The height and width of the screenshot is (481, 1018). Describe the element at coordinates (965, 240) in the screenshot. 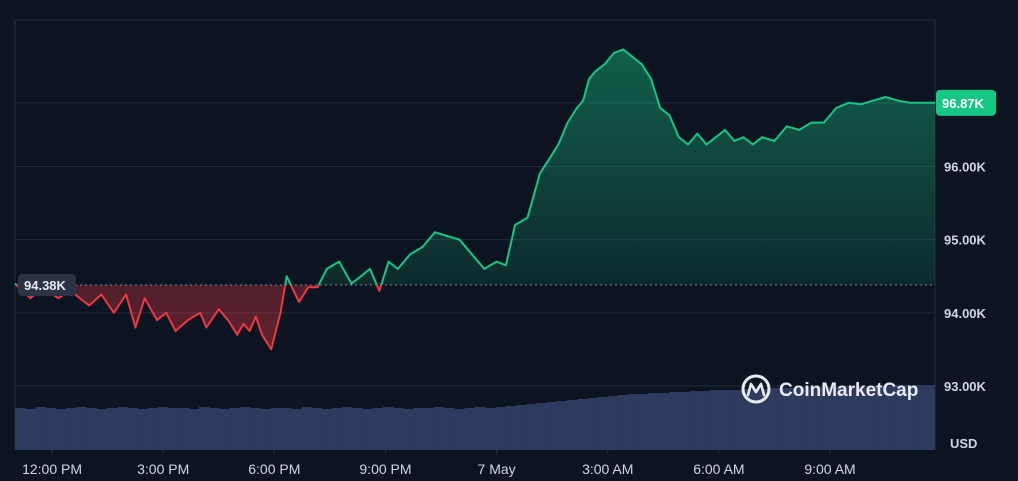

I see `y-tick-label: 95.00K` at that location.